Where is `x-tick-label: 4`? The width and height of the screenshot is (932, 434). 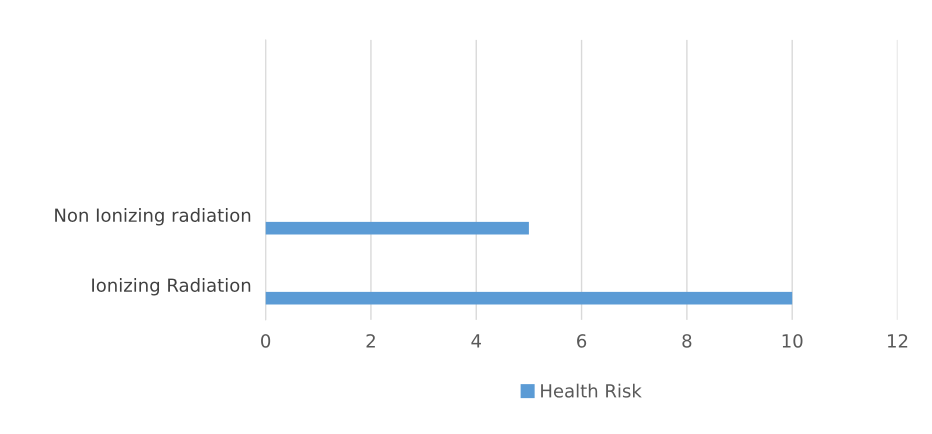 x-tick-label: 4 is located at coordinates (476, 341).